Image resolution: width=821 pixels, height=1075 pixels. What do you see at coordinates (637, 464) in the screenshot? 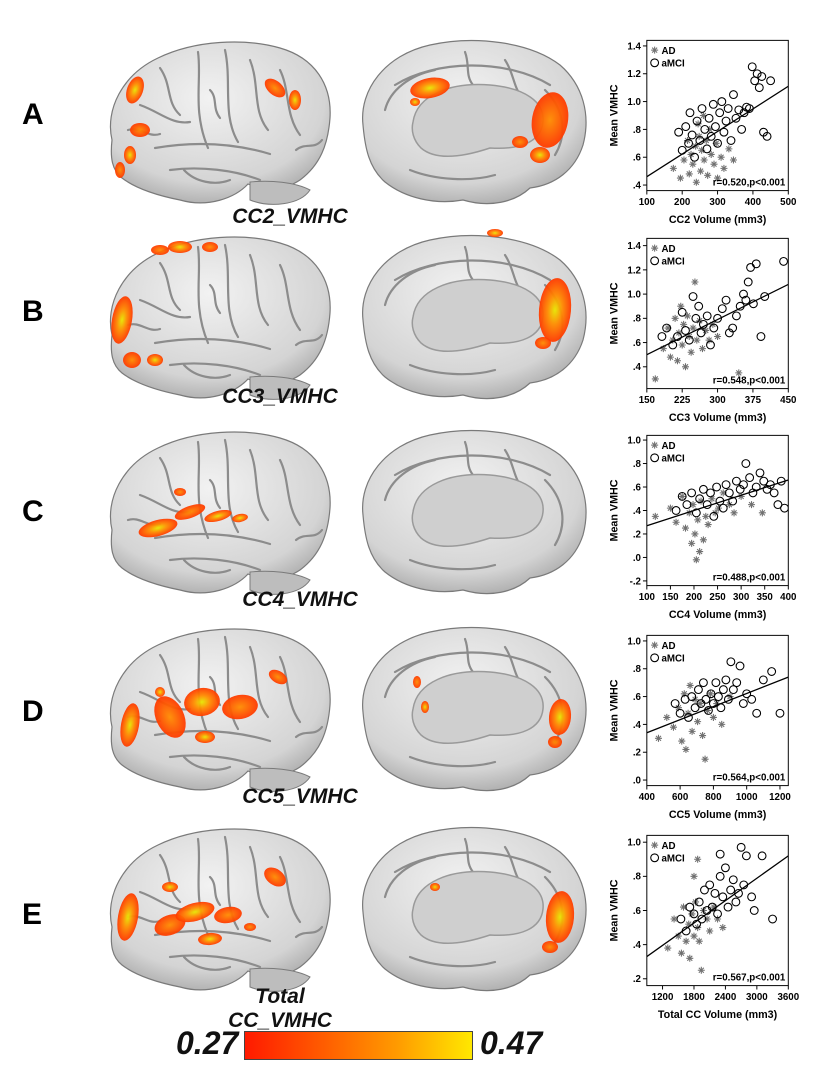
I see `y-tick-label: .8` at bounding box center [637, 464].